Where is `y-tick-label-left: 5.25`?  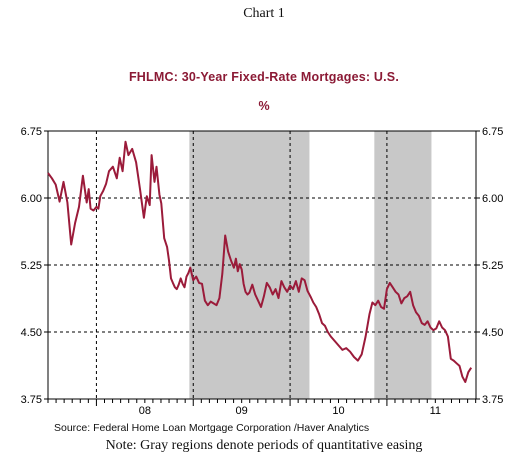
y-tick-label-left: 5.25 is located at coordinates (31, 266).